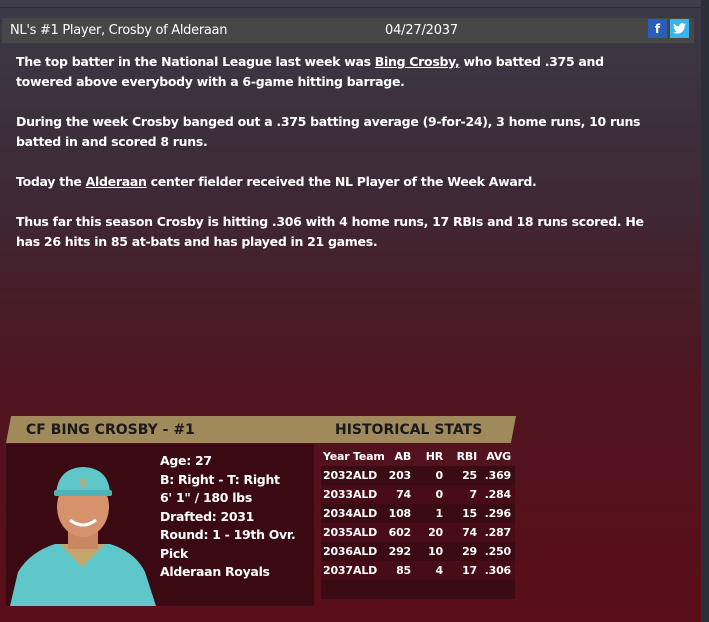  What do you see at coordinates (400, 551) in the screenshot?
I see `stats-cell: 292` at bounding box center [400, 551].